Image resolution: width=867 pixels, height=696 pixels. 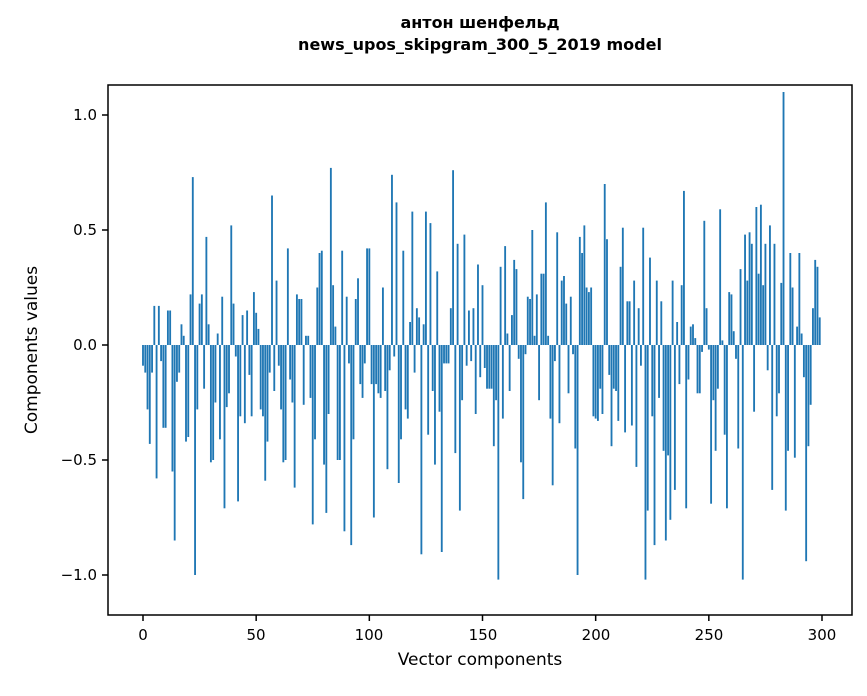 What do you see at coordinates (480, 44) in the screenshot?
I see `chart-title-line2: news_upos_skipgram_300_5_2019 model` at bounding box center [480, 44].